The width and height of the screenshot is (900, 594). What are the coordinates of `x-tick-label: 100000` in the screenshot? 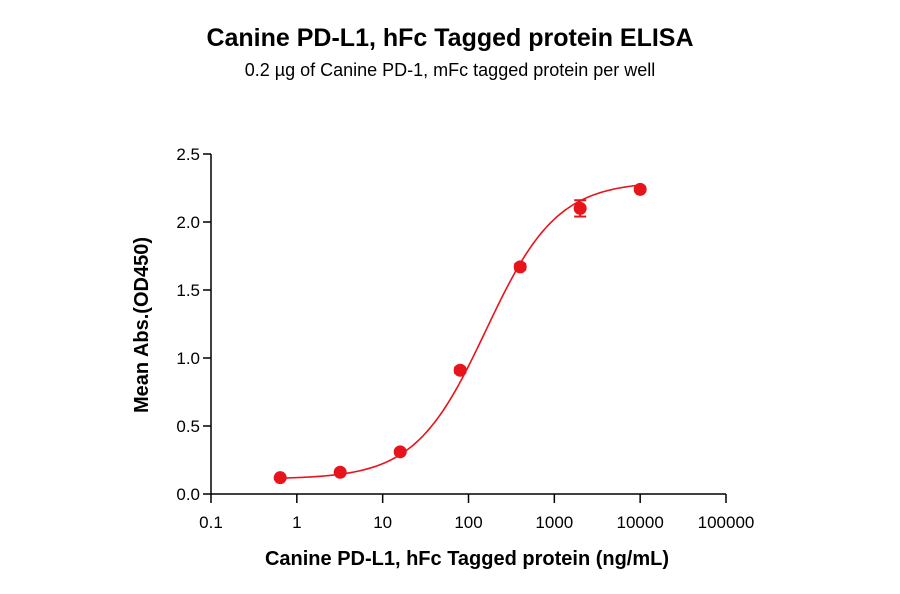 It's located at (726, 522).